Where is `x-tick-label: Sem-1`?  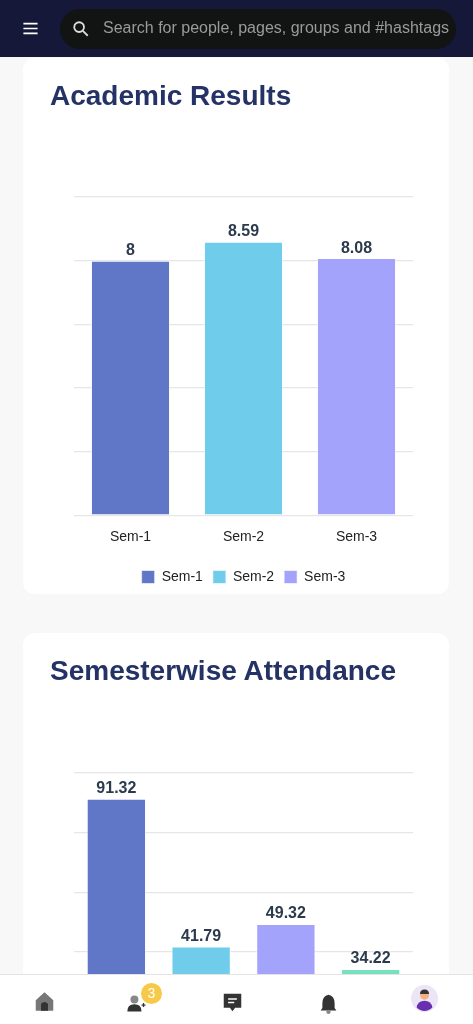 x-tick-label: Sem-1 is located at coordinates (130, 536).